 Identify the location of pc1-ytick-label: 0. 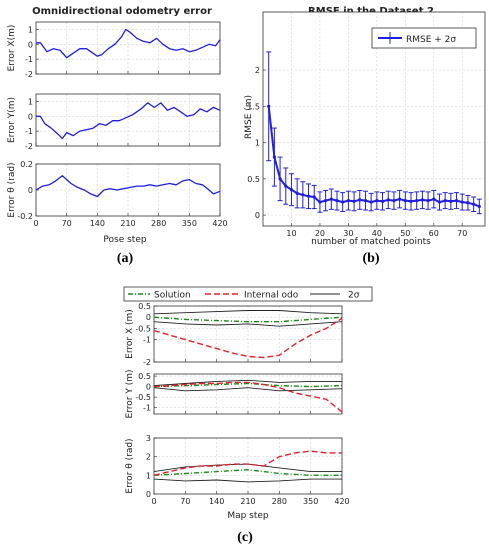
(148, 387).